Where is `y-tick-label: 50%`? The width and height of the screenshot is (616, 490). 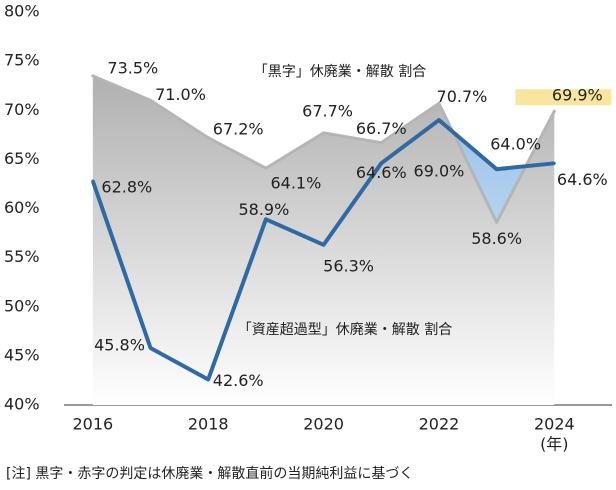 y-tick-label: 50% is located at coordinates (22, 305).